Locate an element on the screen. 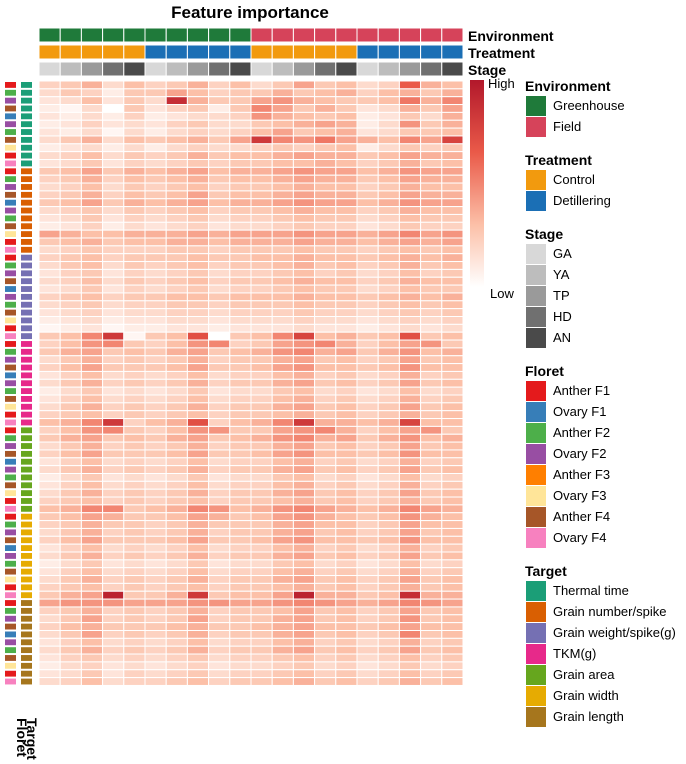  legend-title: Stage is located at coordinates (544, 234).